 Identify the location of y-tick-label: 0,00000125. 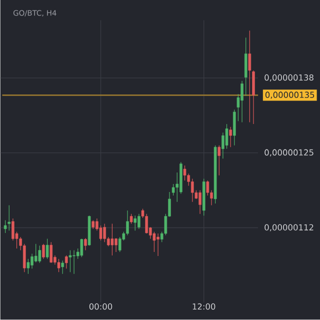
(289, 153).